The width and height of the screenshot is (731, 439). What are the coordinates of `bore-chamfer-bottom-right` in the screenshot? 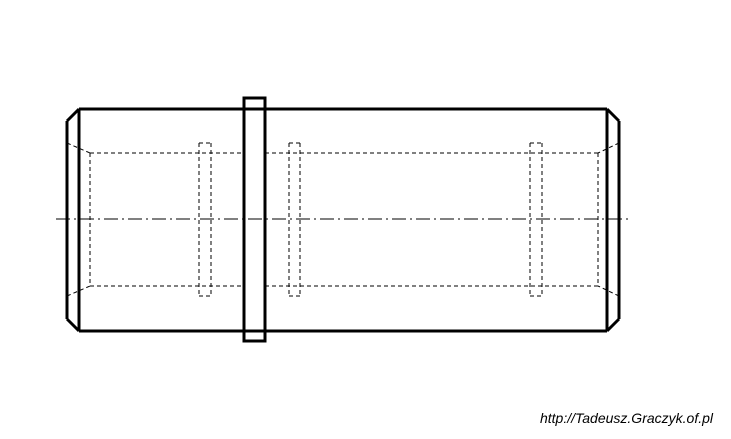 It's located at (608, 291).